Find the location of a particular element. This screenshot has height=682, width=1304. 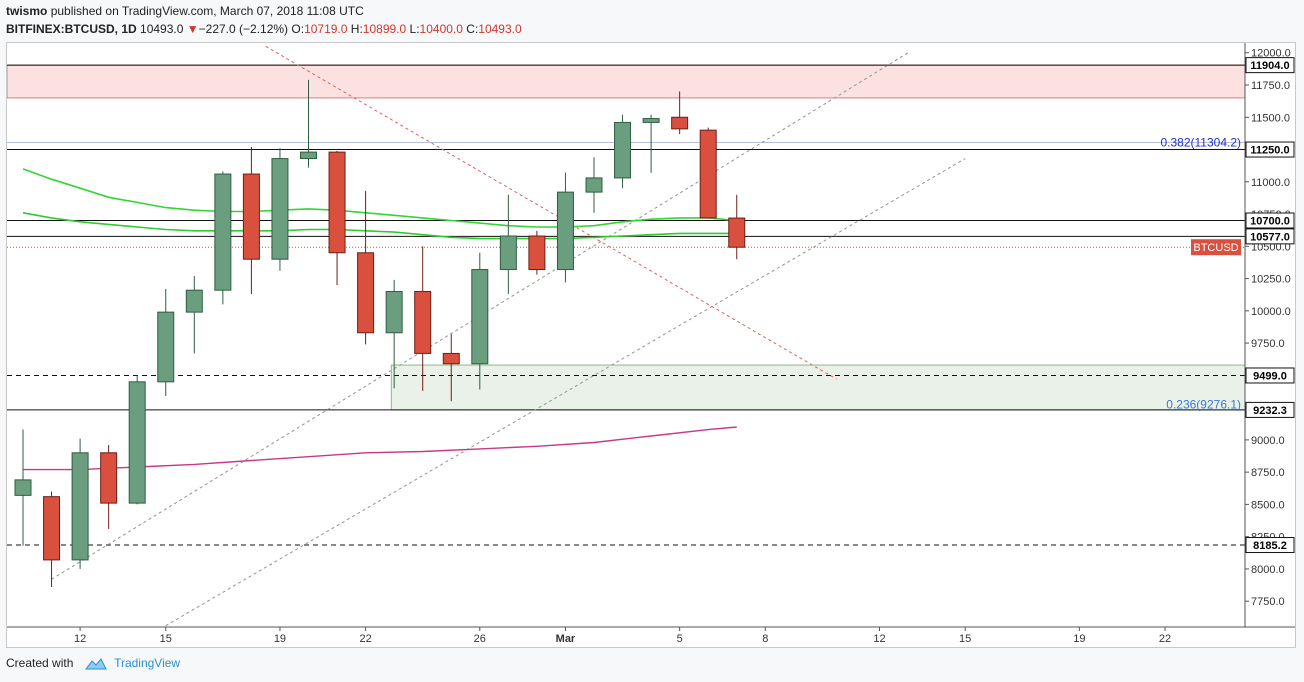

ma-fast-line is located at coordinates (379, 198).